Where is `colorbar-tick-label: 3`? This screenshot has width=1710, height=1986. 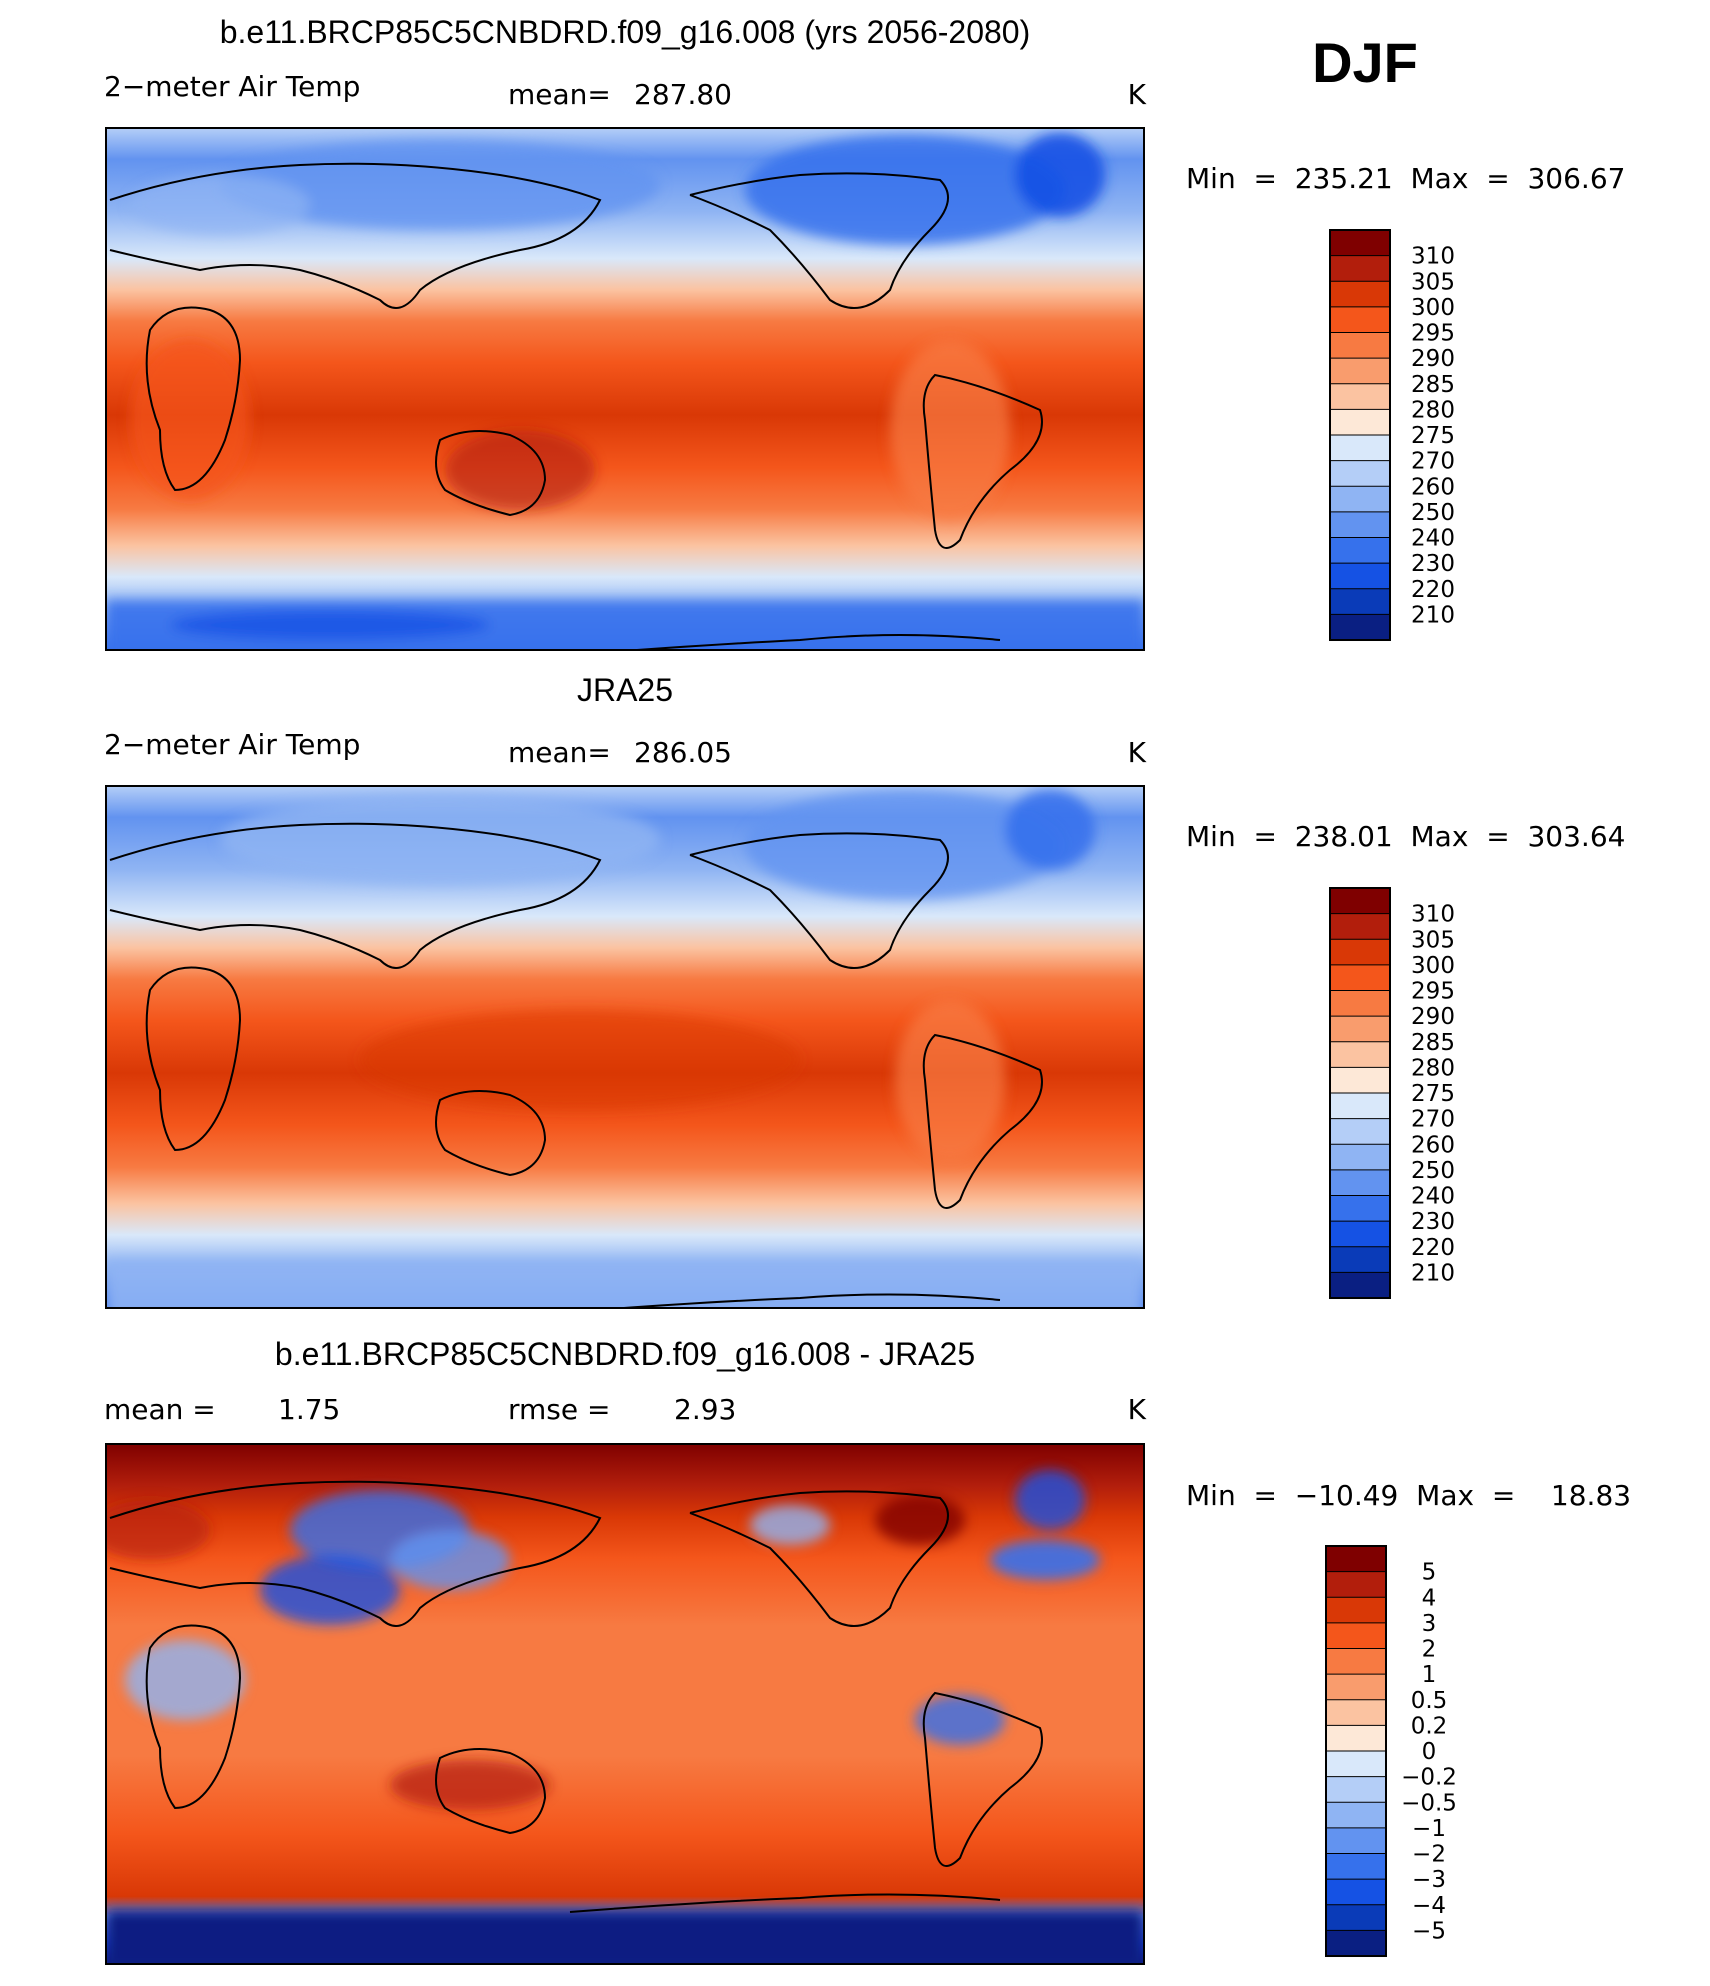
colorbar-tick-label: 3 is located at coordinates (1429, 1624).